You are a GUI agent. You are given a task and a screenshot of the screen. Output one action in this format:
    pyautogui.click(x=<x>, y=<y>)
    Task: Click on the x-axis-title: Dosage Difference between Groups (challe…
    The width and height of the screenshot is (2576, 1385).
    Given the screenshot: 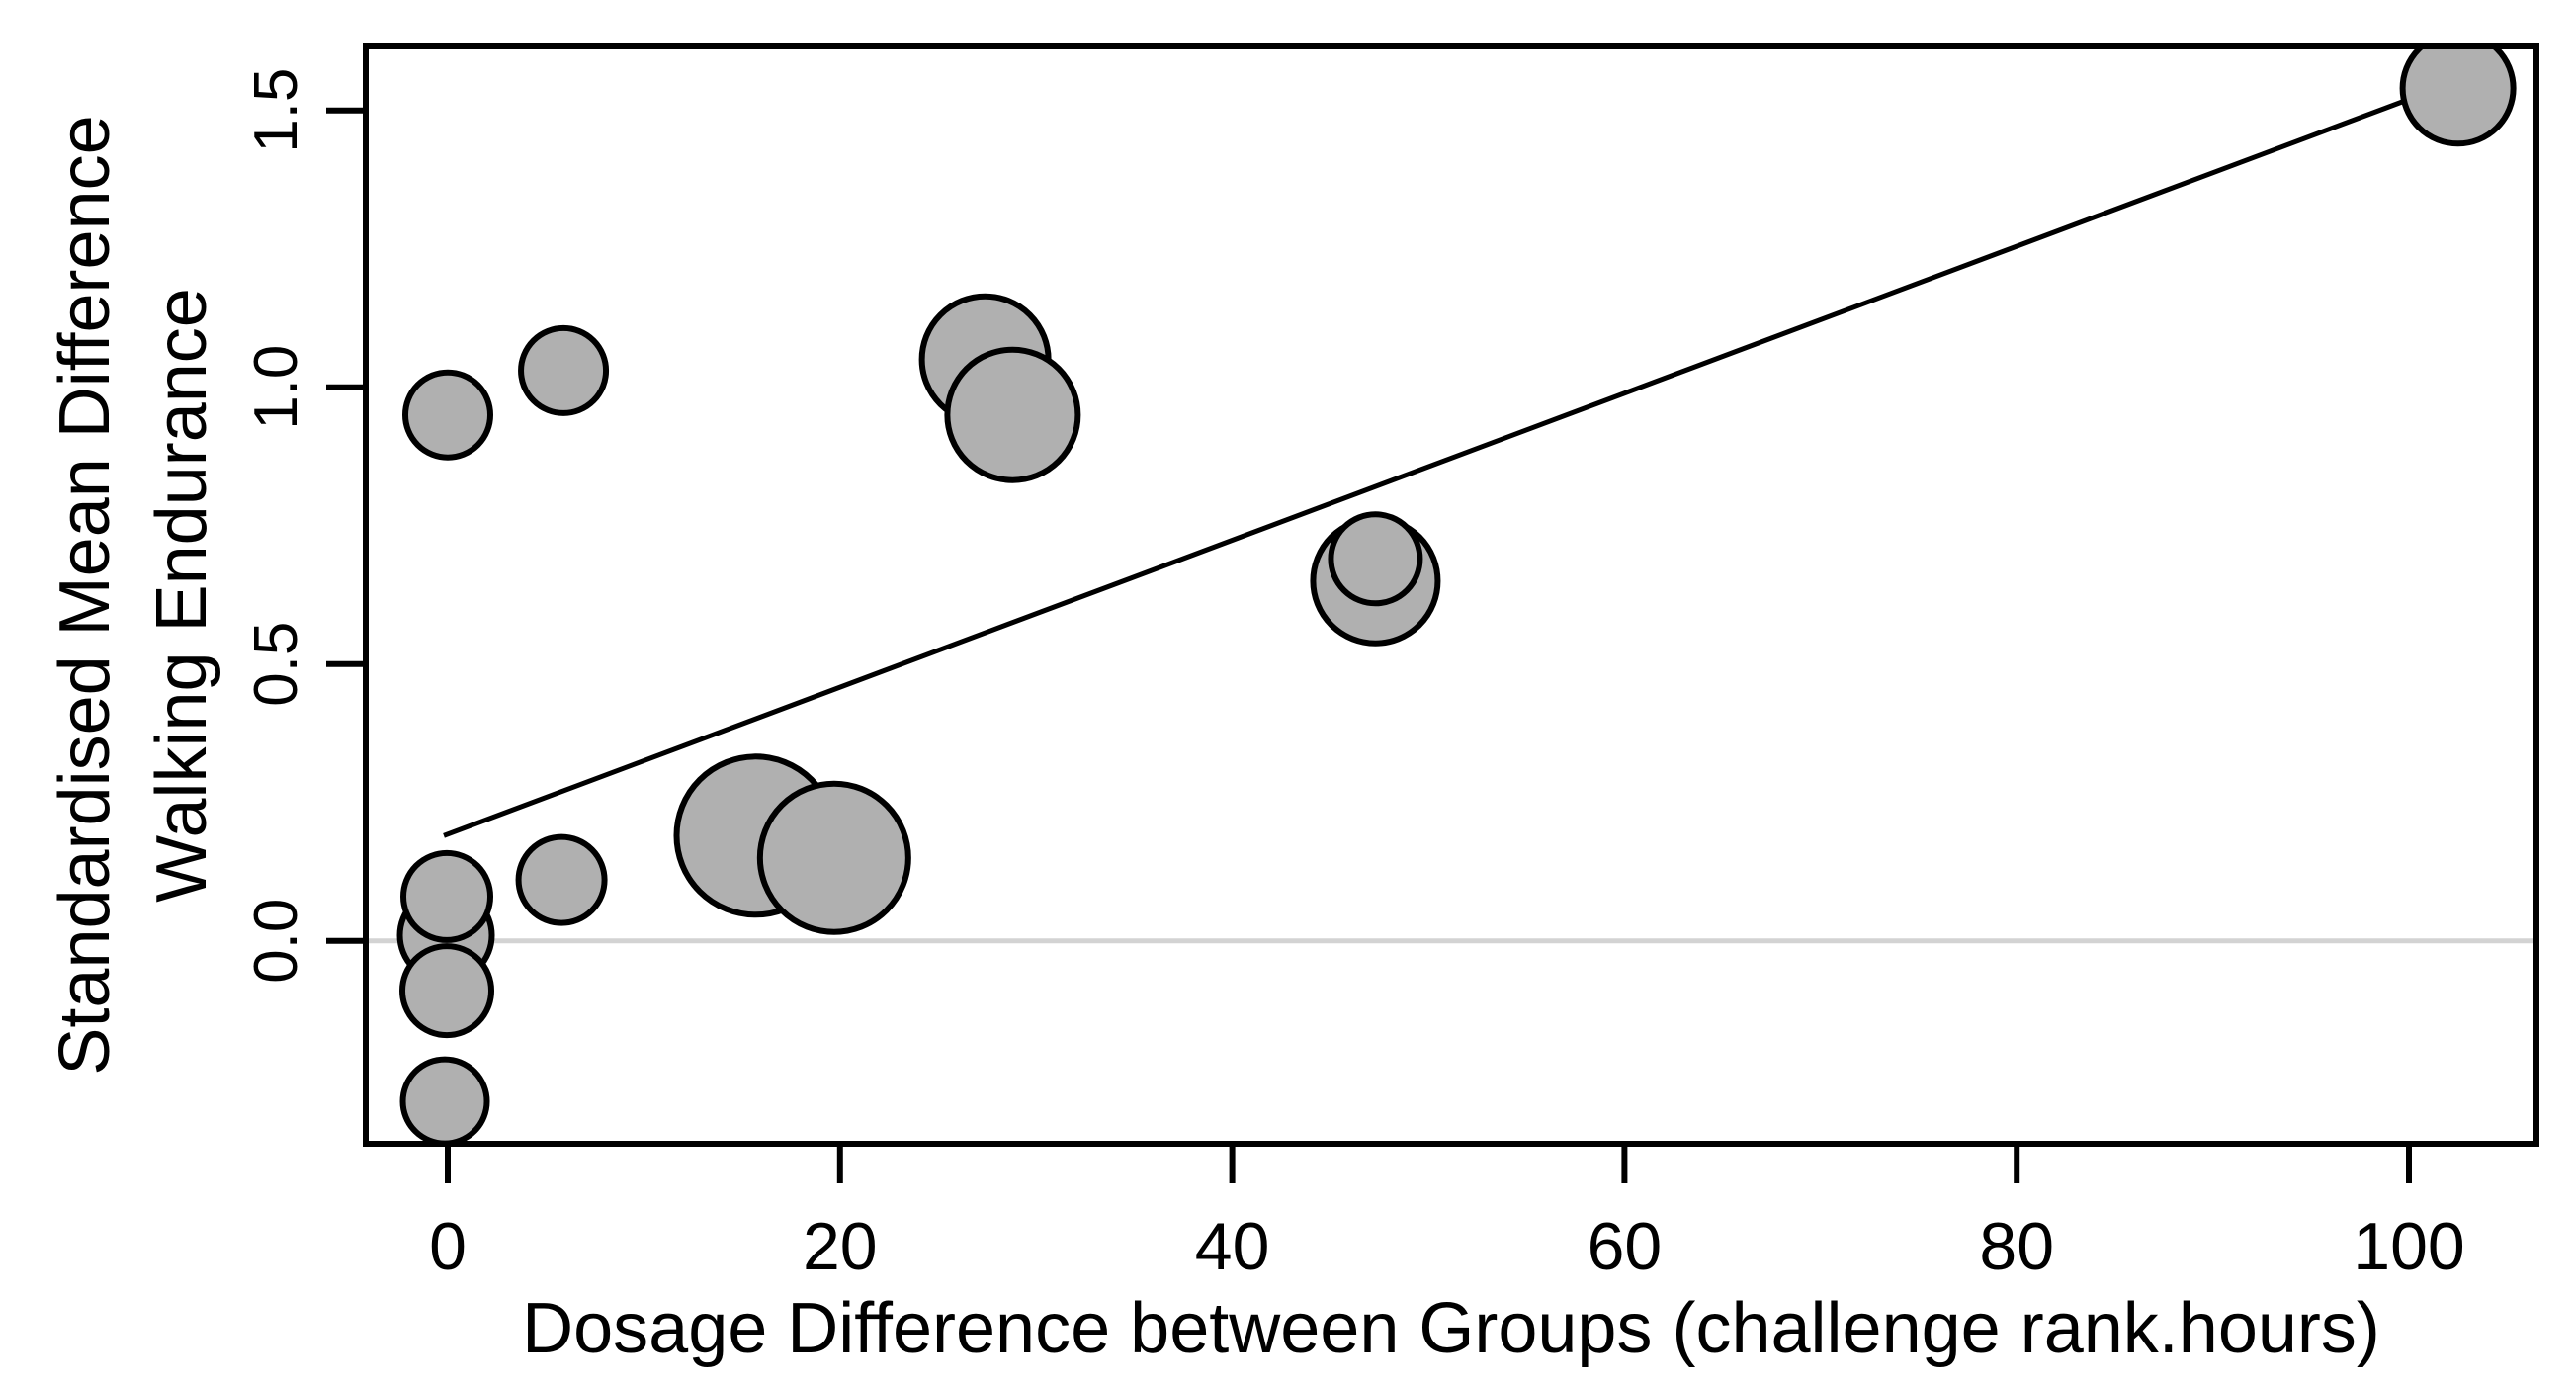 What is the action you would take?
    pyautogui.click(x=1451, y=1328)
    